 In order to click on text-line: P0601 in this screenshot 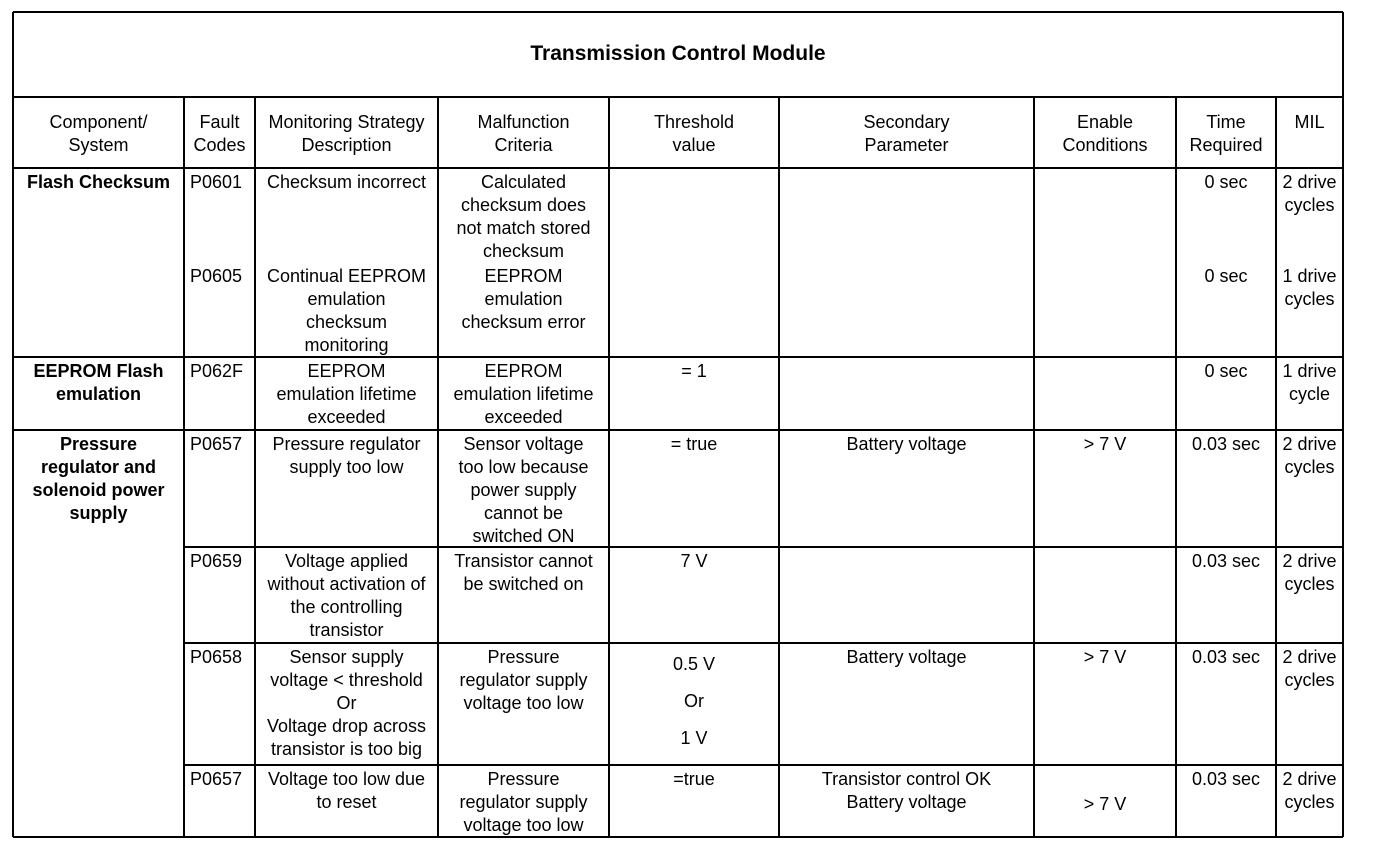, I will do `click(216, 182)`.